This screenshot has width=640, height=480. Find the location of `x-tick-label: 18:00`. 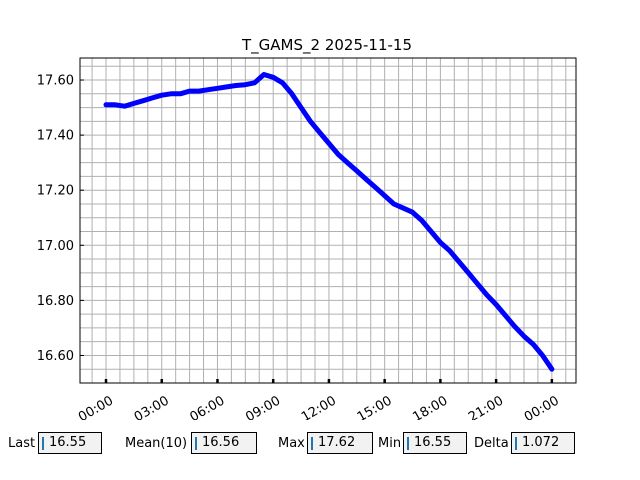

x-tick-label: 18:00 is located at coordinates (430, 406).